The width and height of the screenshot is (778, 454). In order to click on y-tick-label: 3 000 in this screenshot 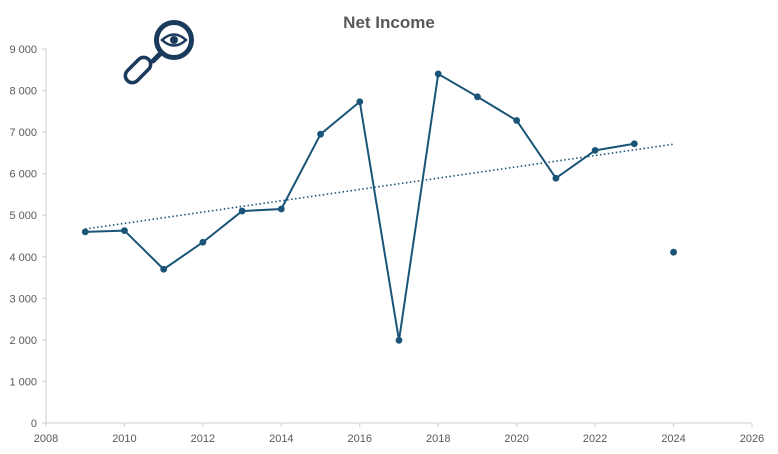, I will do `click(23, 299)`.